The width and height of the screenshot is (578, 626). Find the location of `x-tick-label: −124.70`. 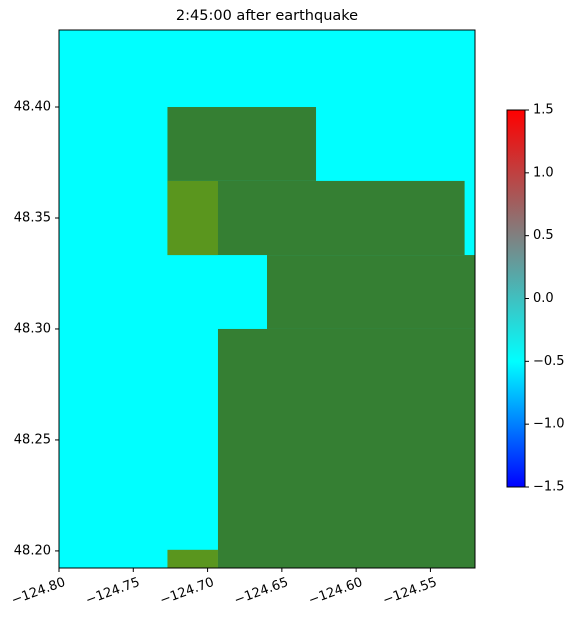

x-tick-label: −124.70 is located at coordinates (187, 591).